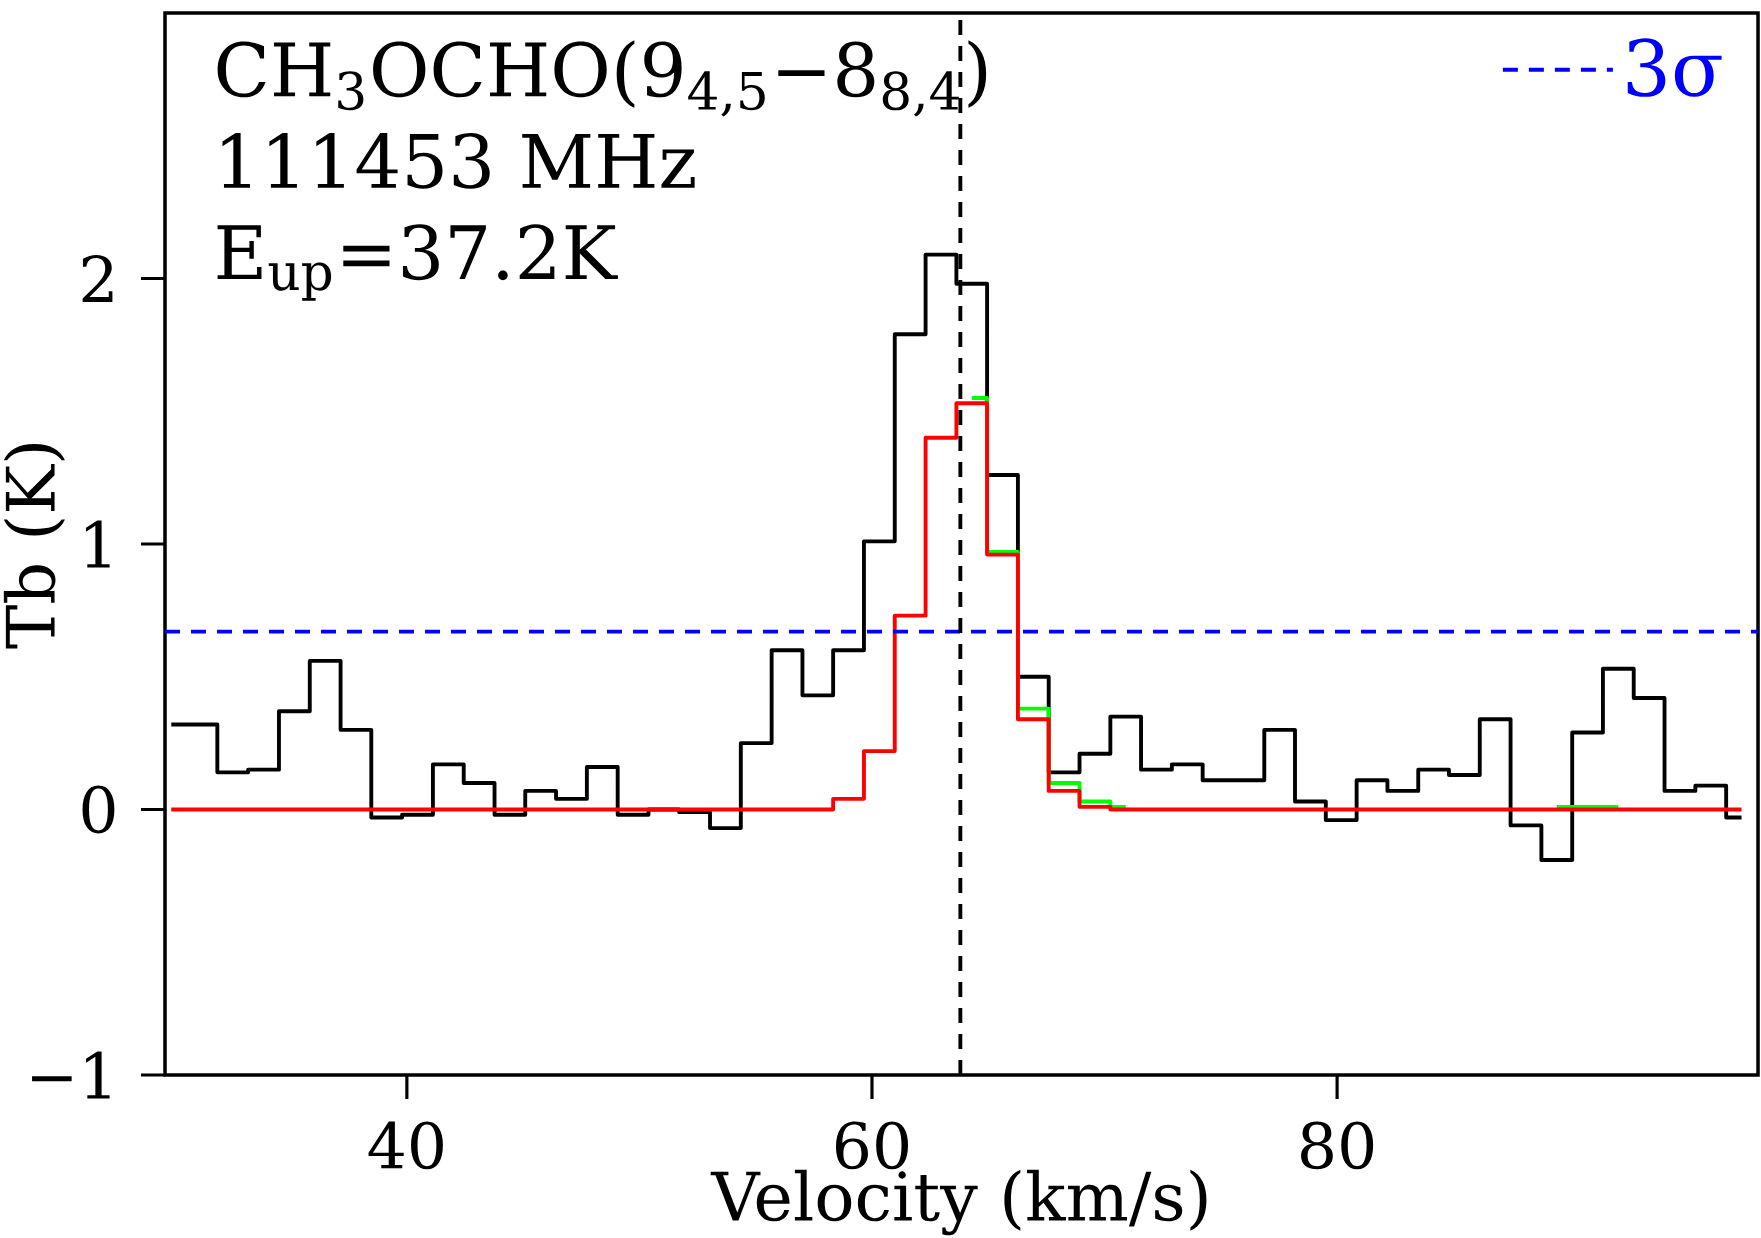 The image size is (1761, 1238). Describe the element at coordinates (34, 546) in the screenshot. I see `y-axis-title: Tb (K)` at that location.